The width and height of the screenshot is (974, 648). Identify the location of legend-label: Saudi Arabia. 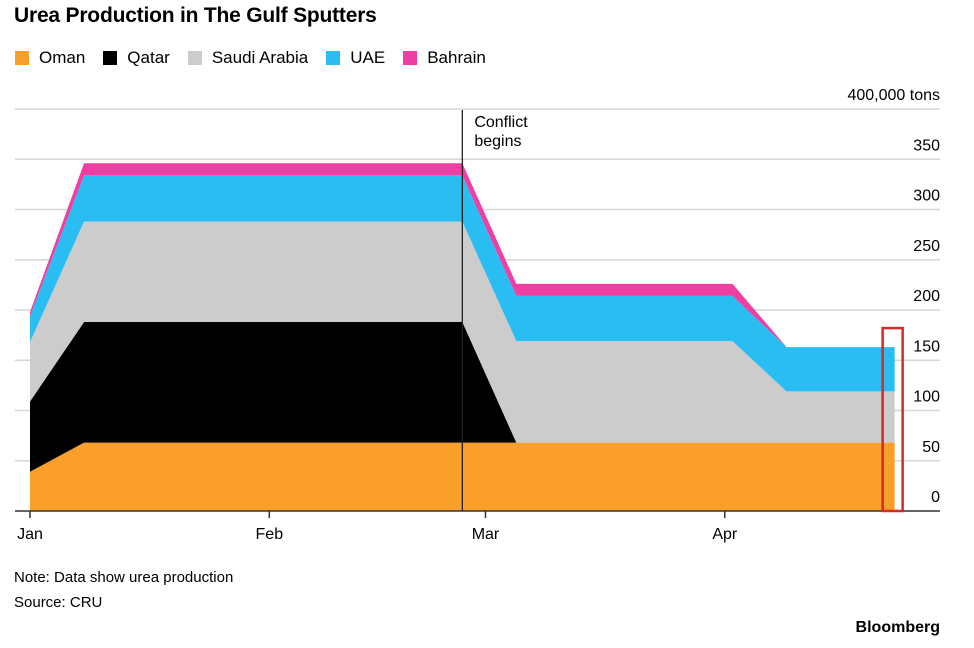
(260, 57).